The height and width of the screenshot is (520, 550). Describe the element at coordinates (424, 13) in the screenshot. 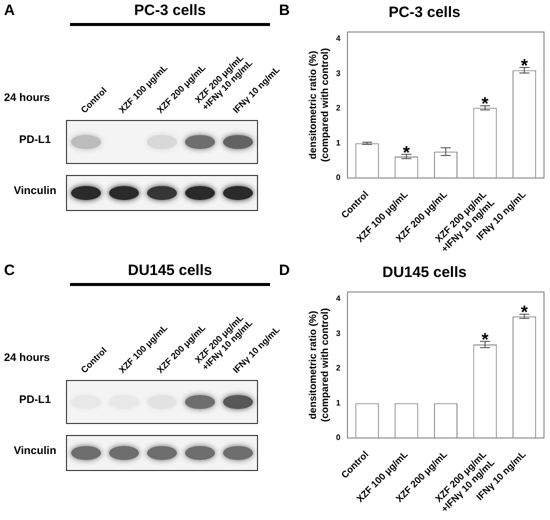

I see `chart-title: PC-3 cells` at that location.